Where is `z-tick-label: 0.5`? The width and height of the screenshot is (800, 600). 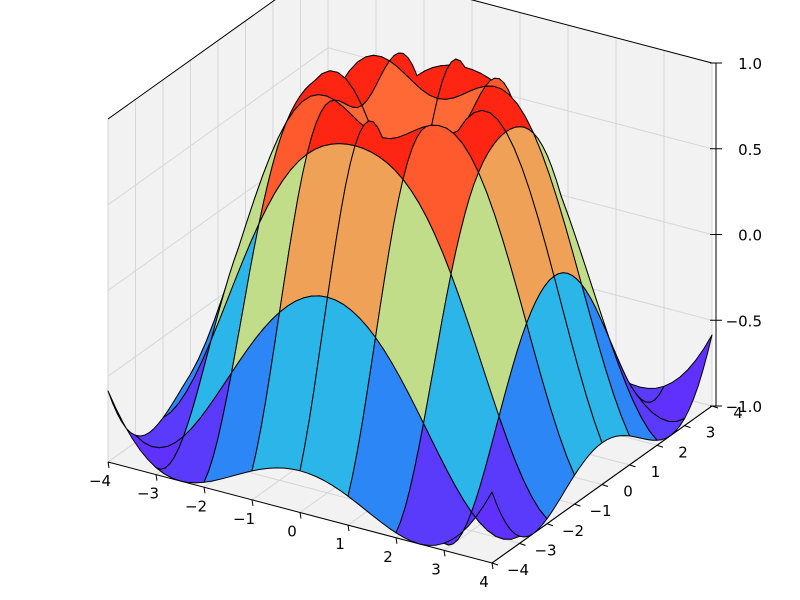
z-tick-label: 0.5 is located at coordinates (750, 150).